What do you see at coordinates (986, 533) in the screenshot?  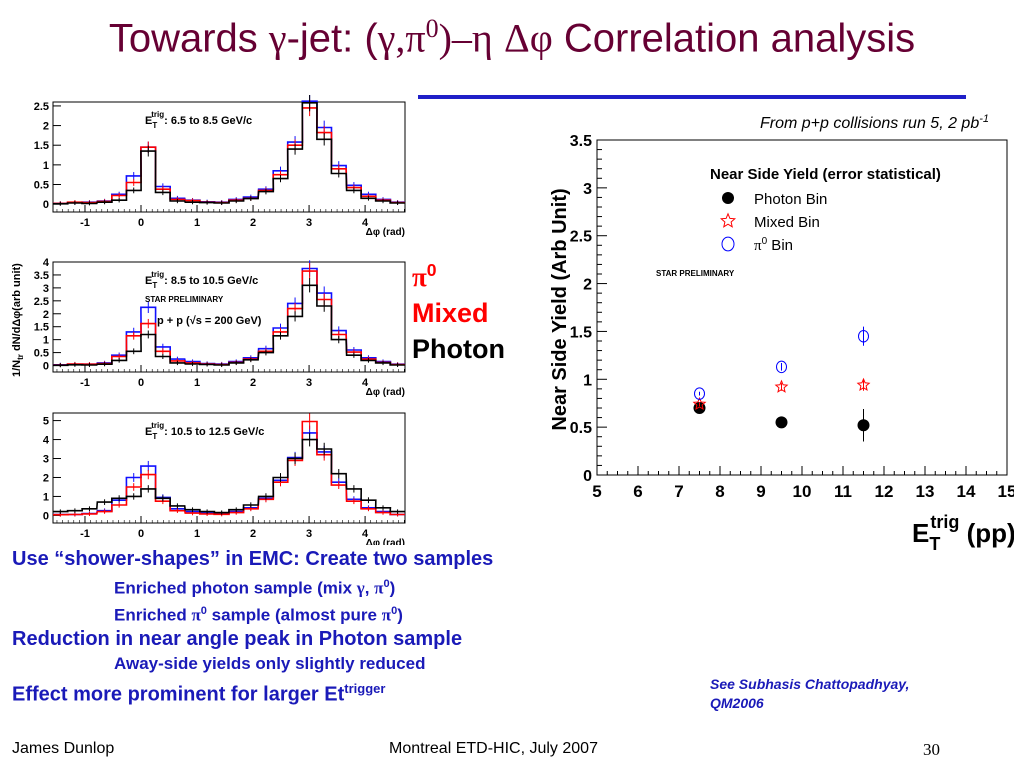 I see `xlabel-post: (pp)` at bounding box center [986, 533].